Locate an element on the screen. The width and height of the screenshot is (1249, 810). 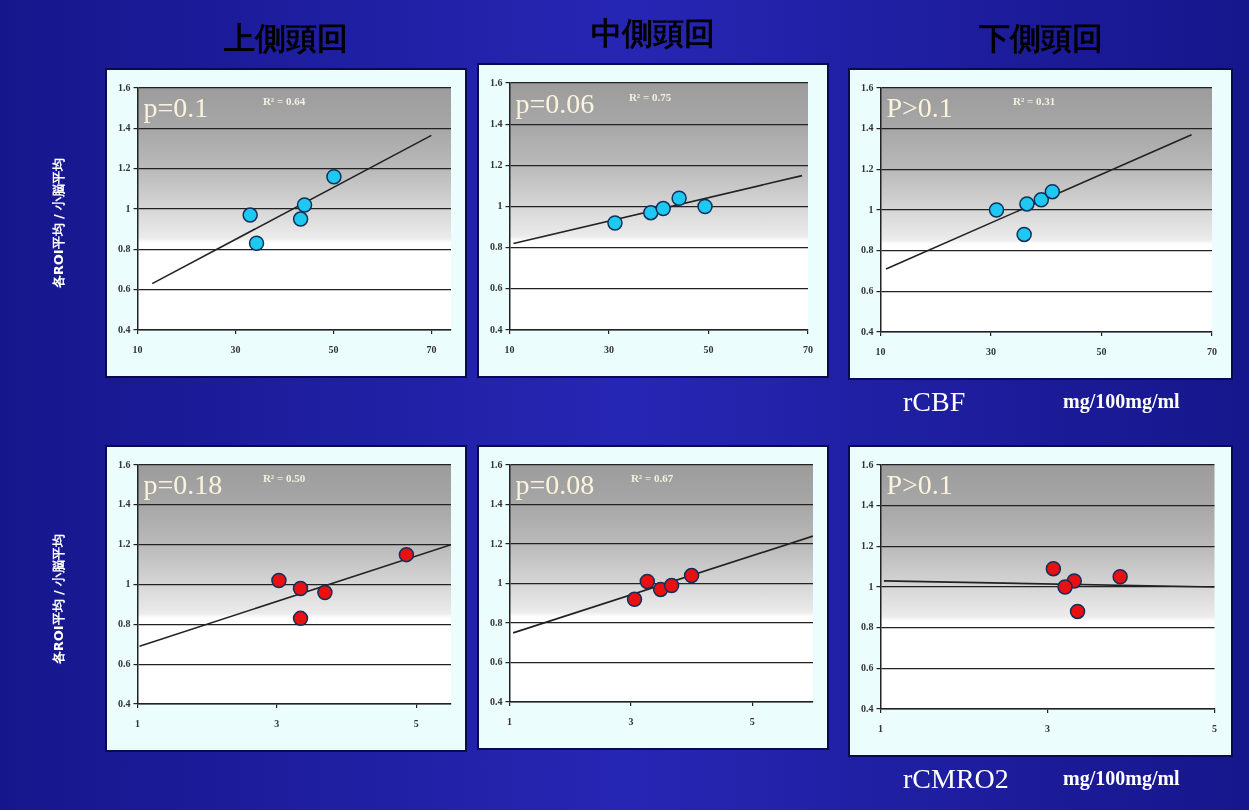
annotation: R² = 0.31 is located at coordinates (1034, 101).